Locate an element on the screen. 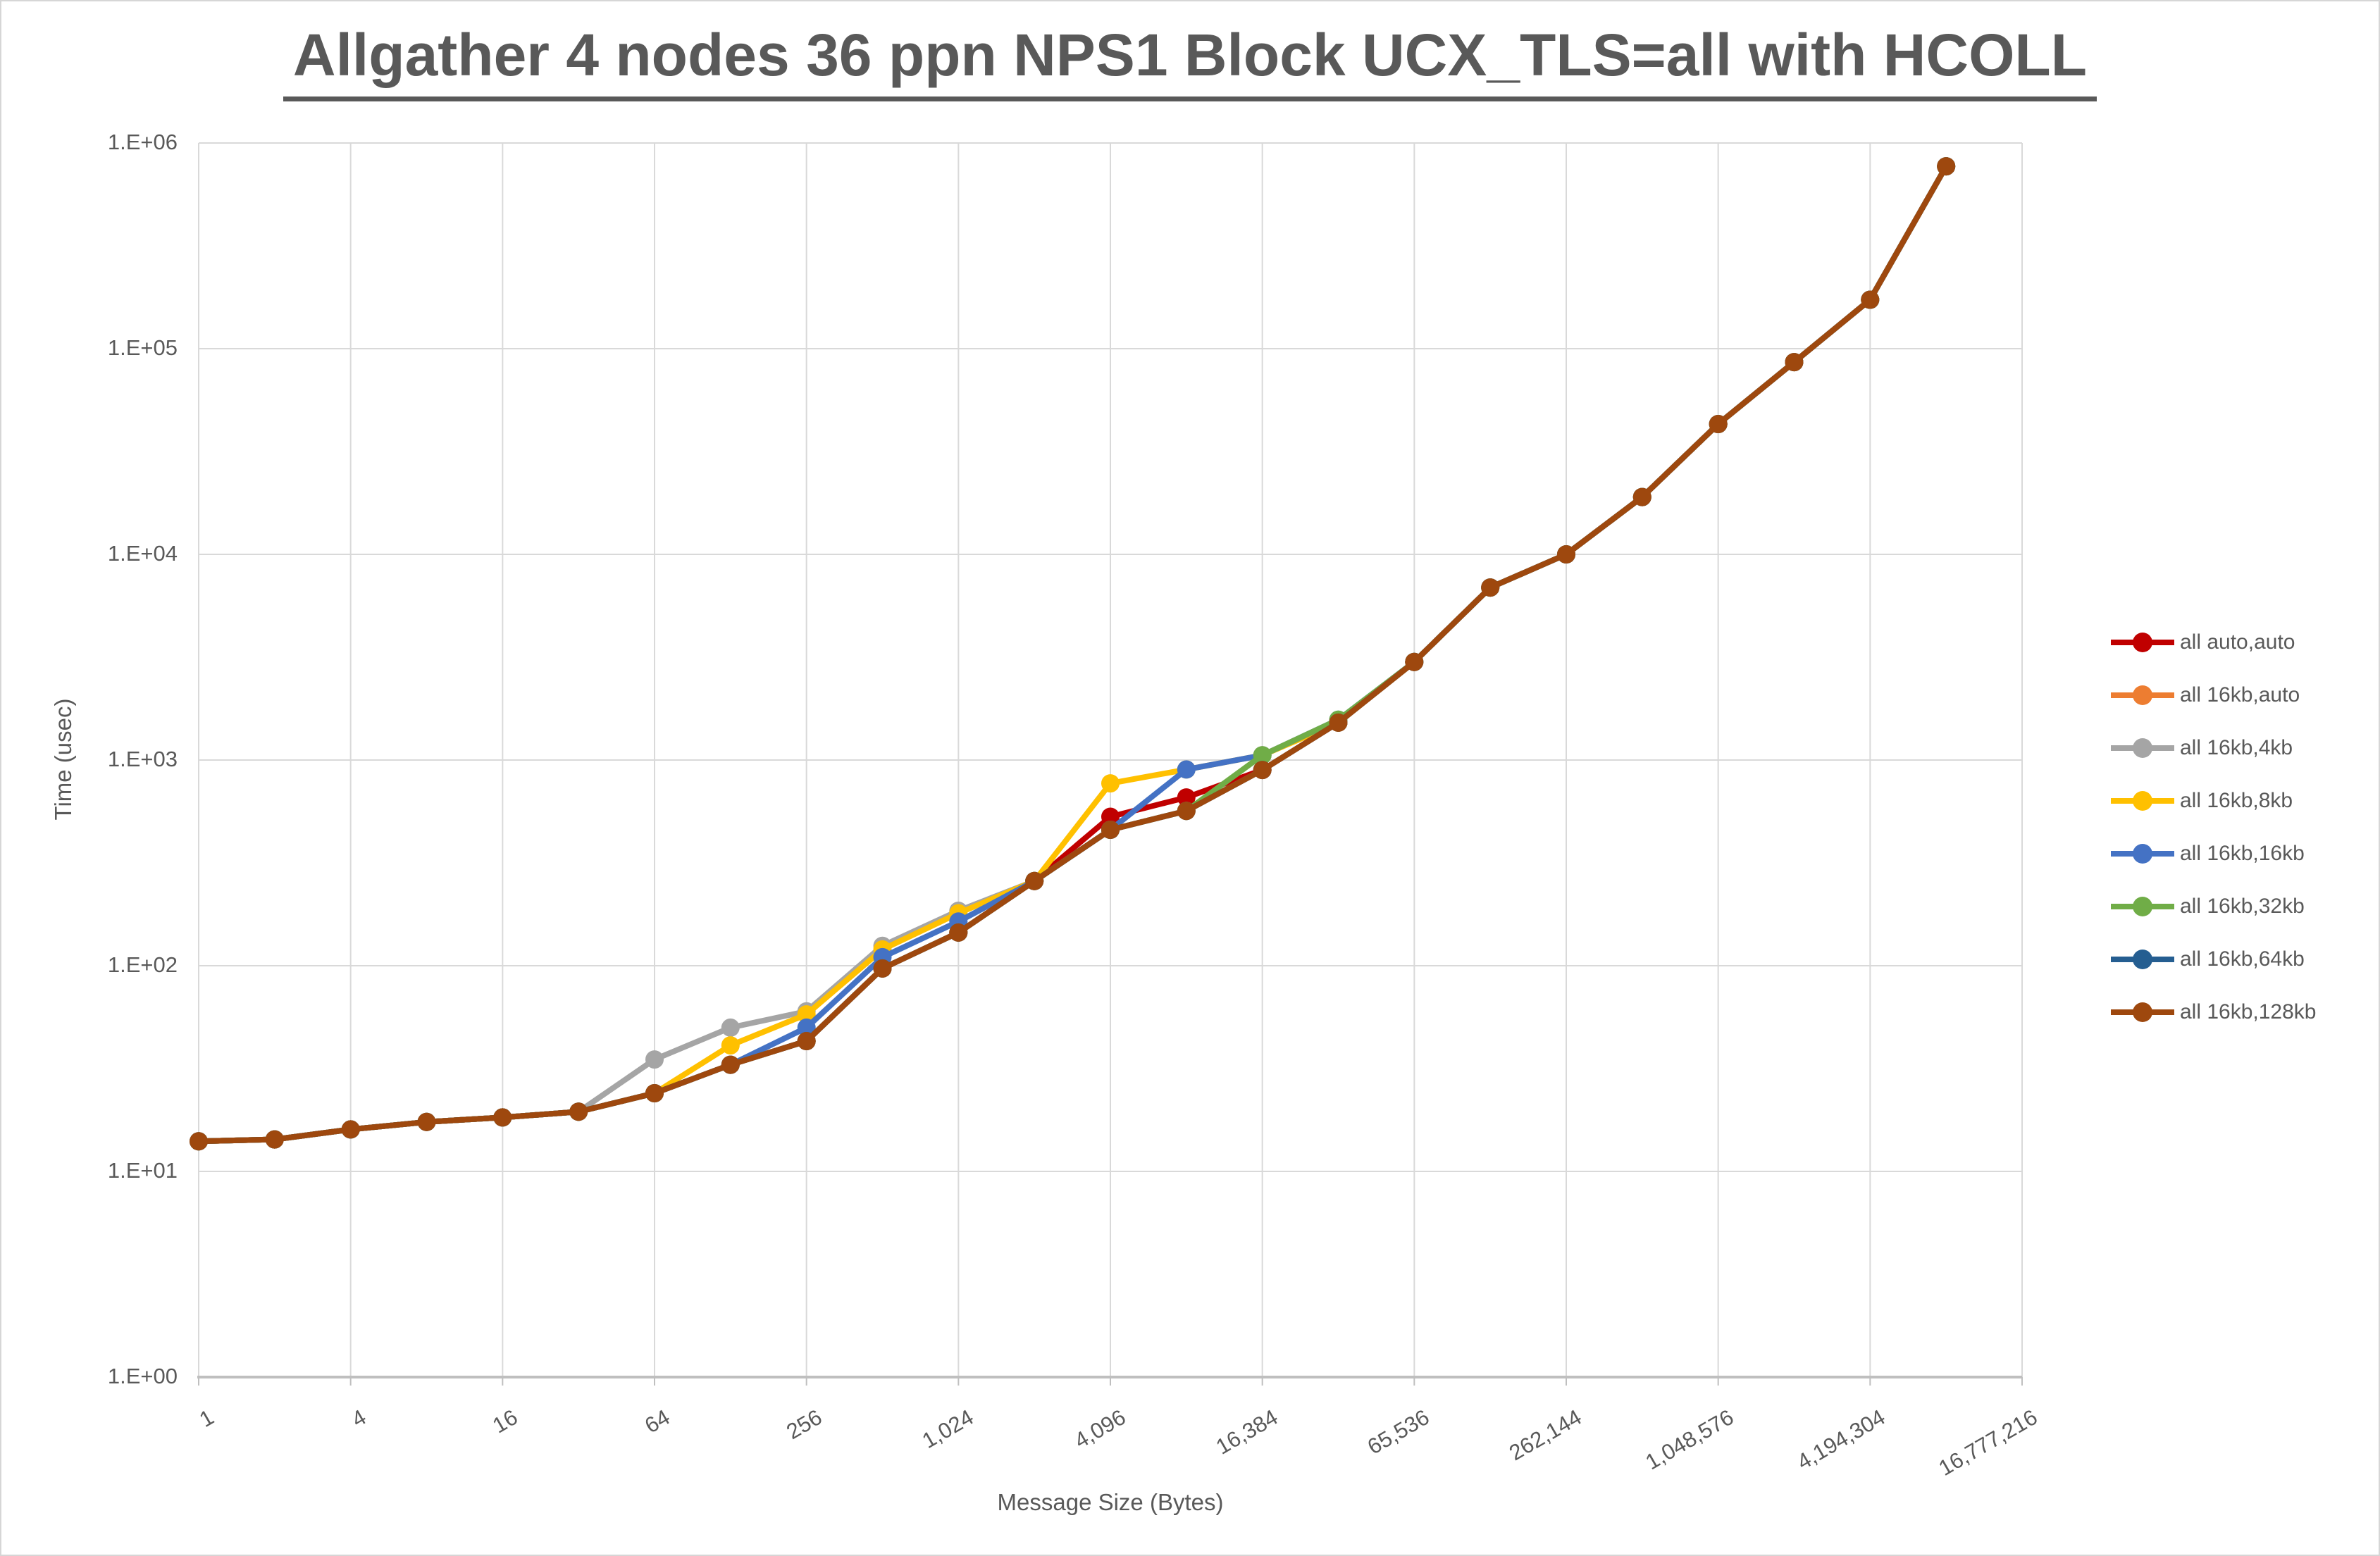 Image resolution: width=2380 pixels, height=1556 pixels. legend-item: all 16kb,auto is located at coordinates (2212, 694).